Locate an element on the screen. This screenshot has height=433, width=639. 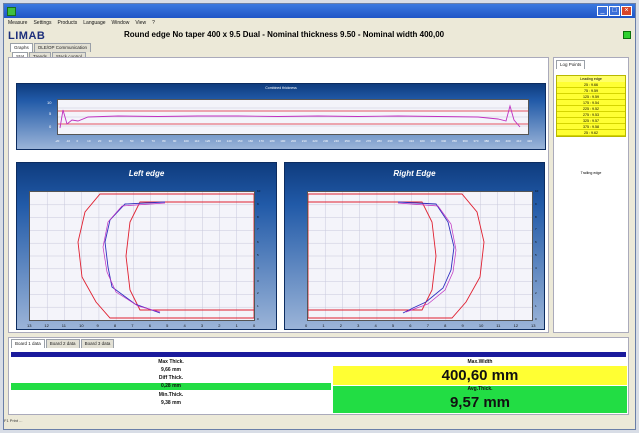
tab-board-2: Board 2 data is located at coordinates (62, 343).